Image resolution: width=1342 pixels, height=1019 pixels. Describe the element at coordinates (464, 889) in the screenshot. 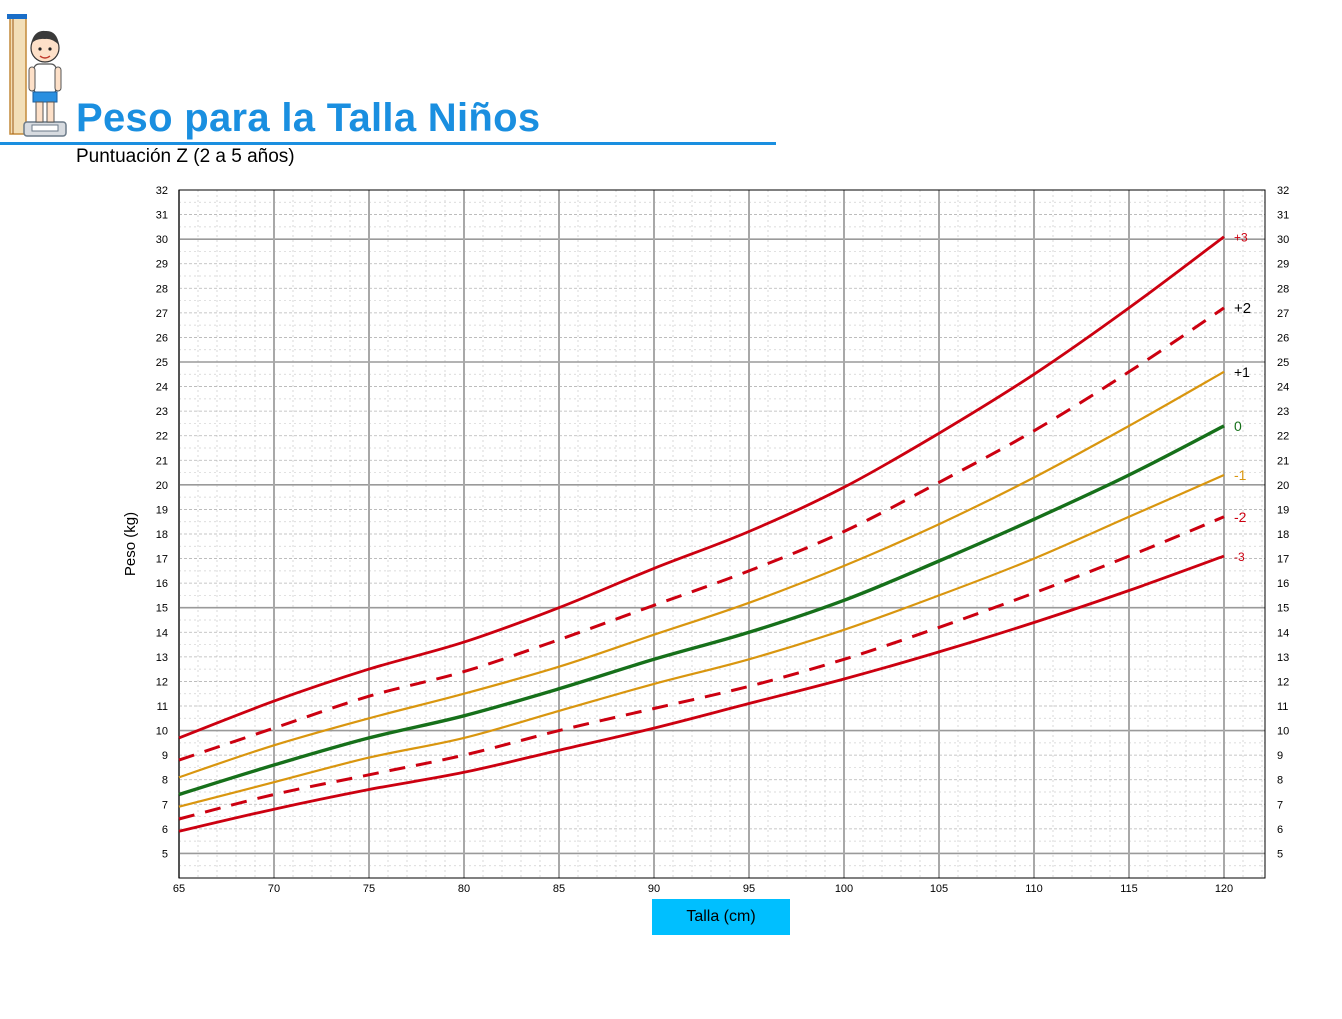

I see `x-tick-label: 80` at that location.